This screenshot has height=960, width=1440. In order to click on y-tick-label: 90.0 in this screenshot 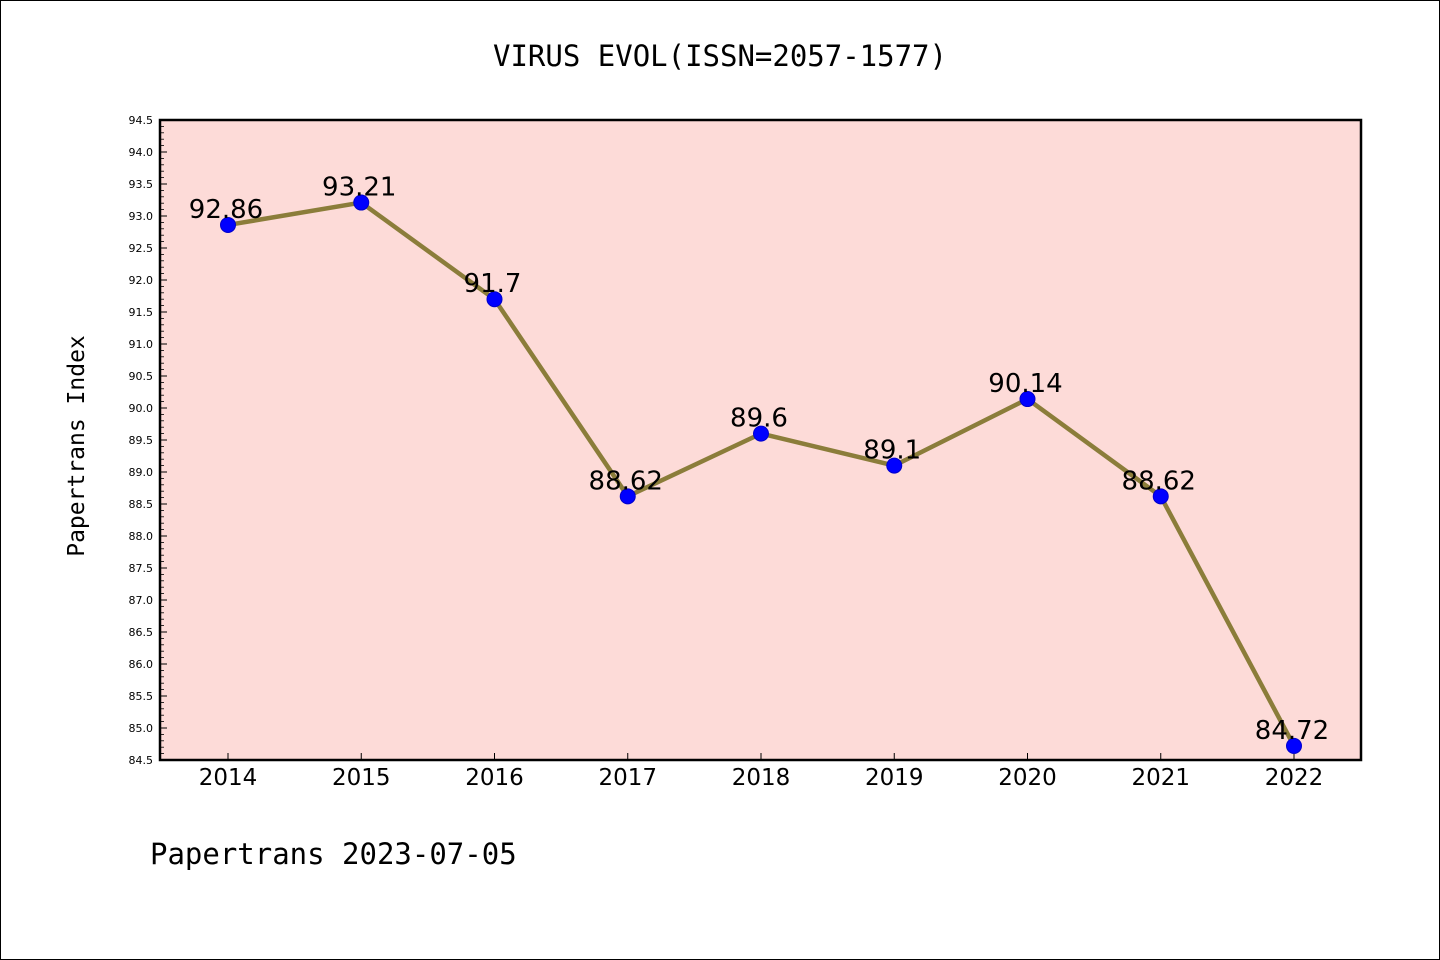, I will do `click(141, 408)`.